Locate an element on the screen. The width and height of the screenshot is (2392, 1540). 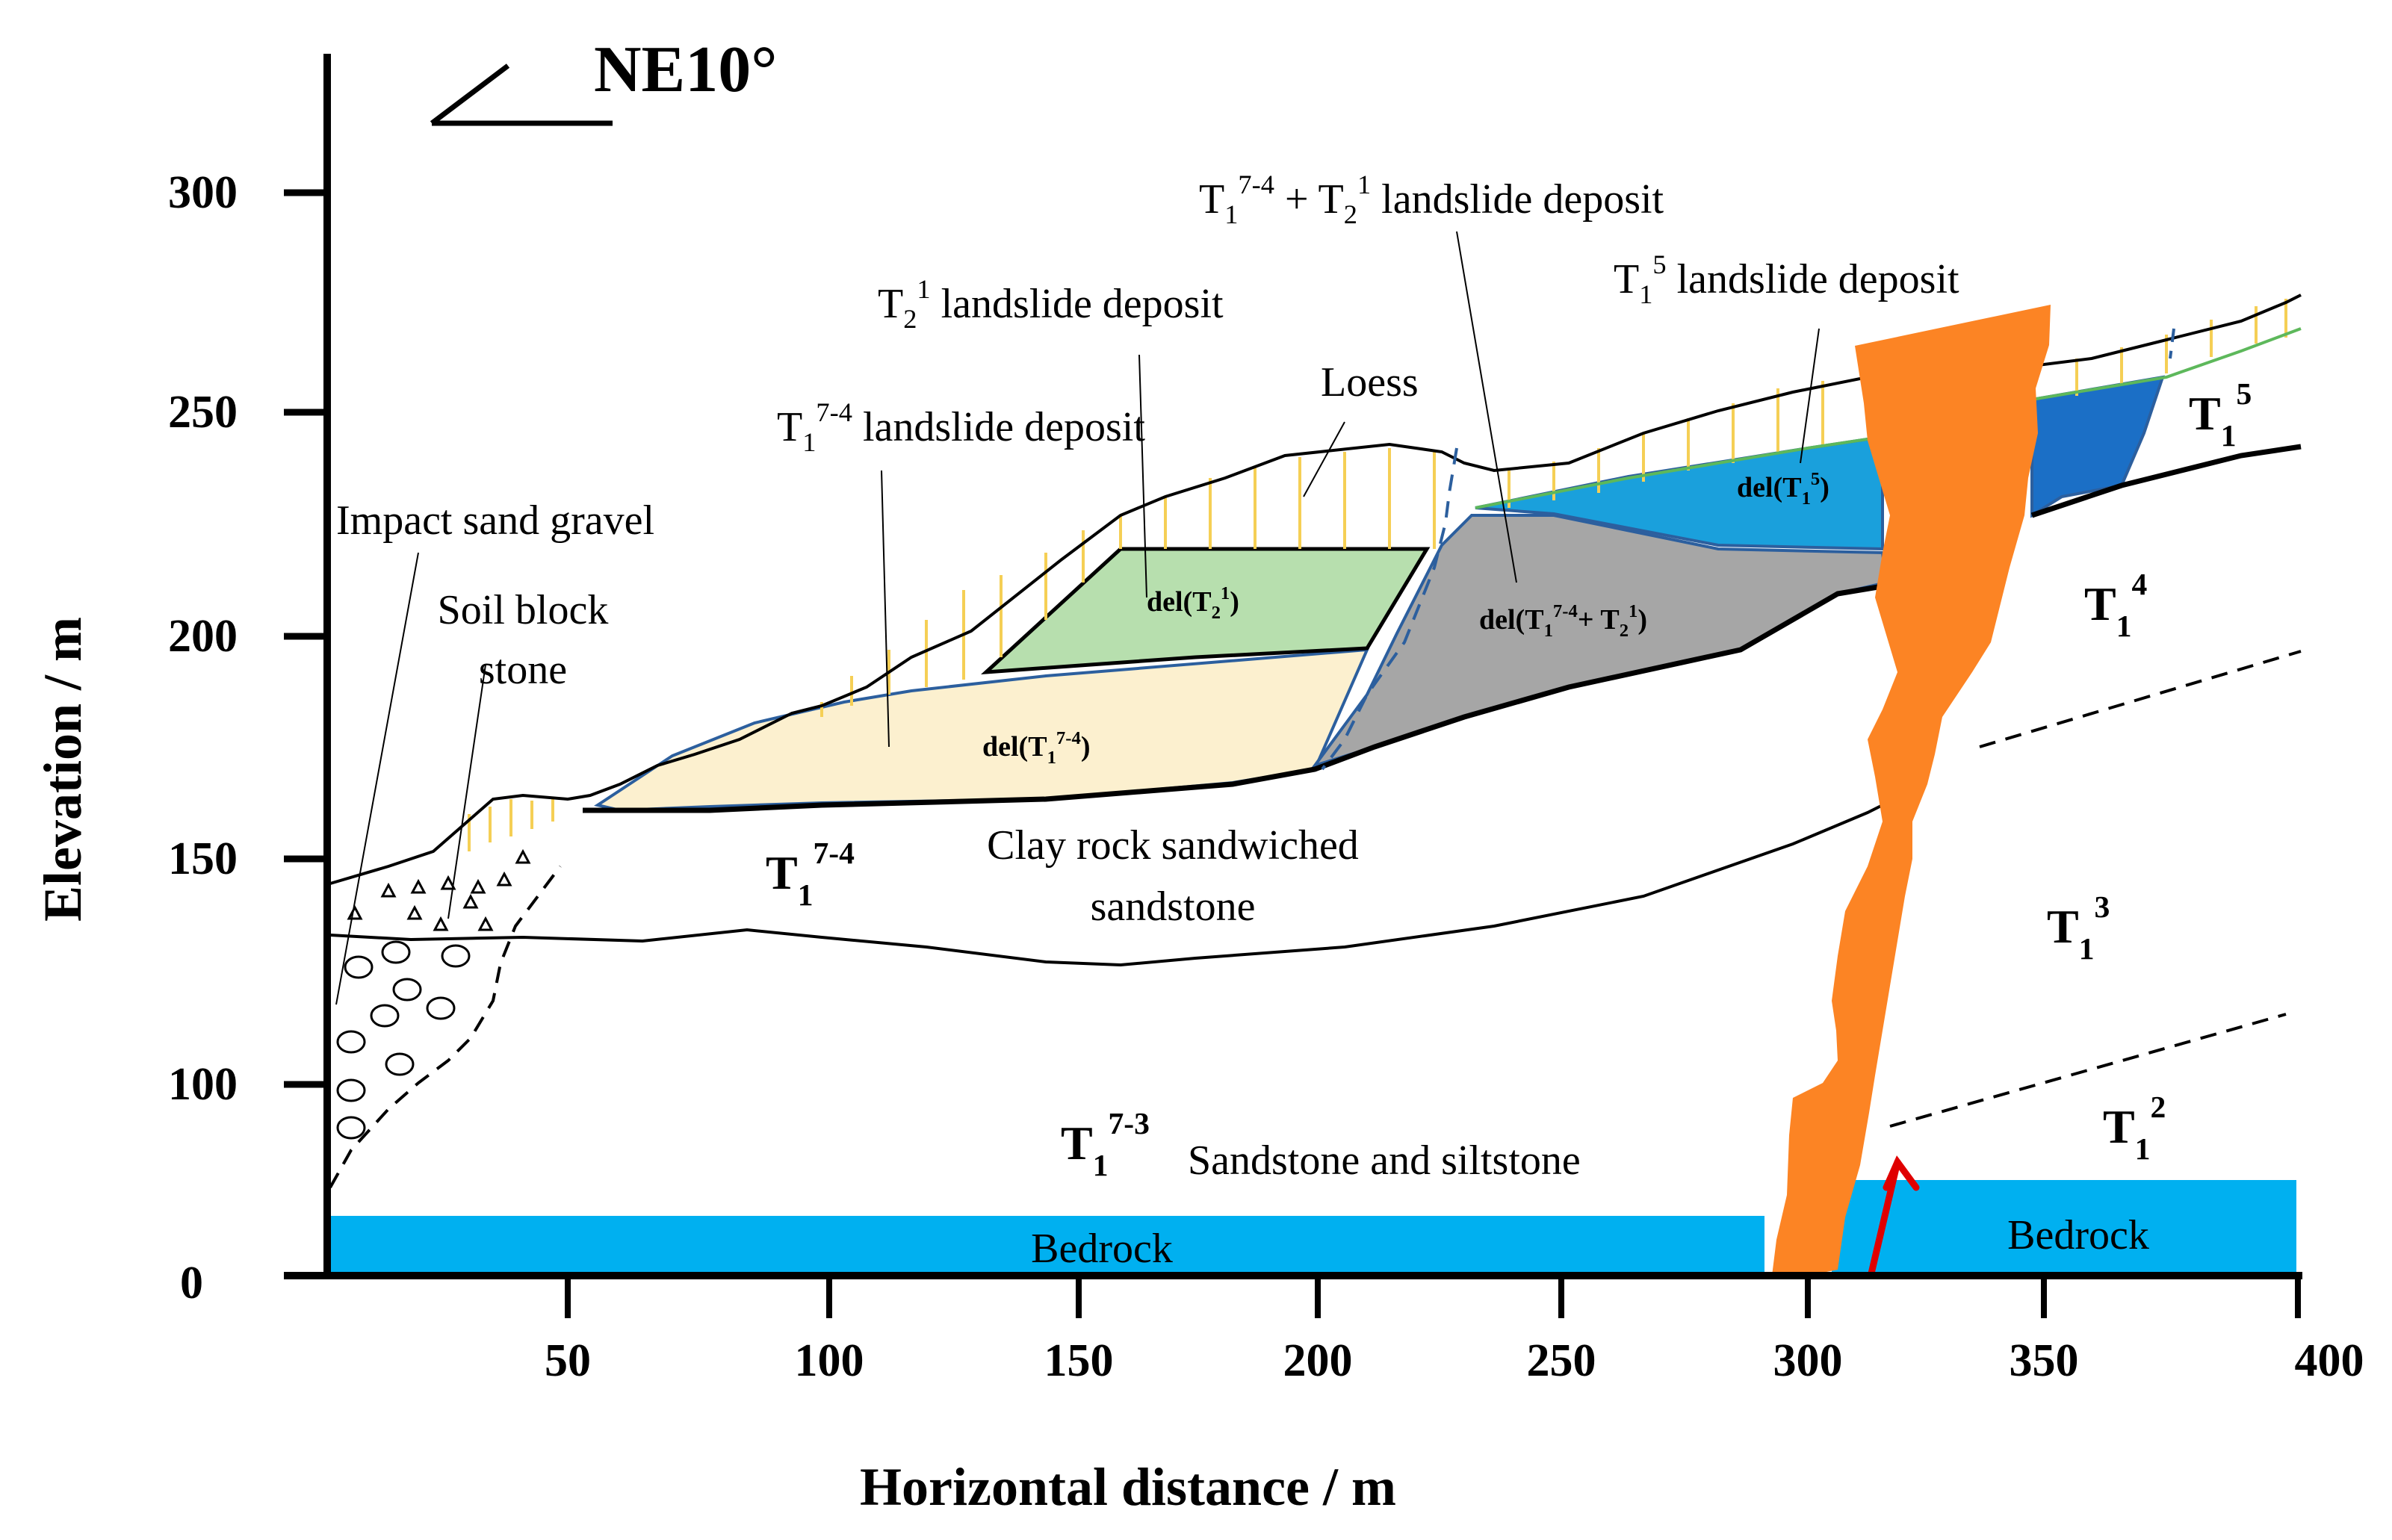
label-sandstone-siltstone: Sandstone and siltstone is located at coordinates (1384, 1160).